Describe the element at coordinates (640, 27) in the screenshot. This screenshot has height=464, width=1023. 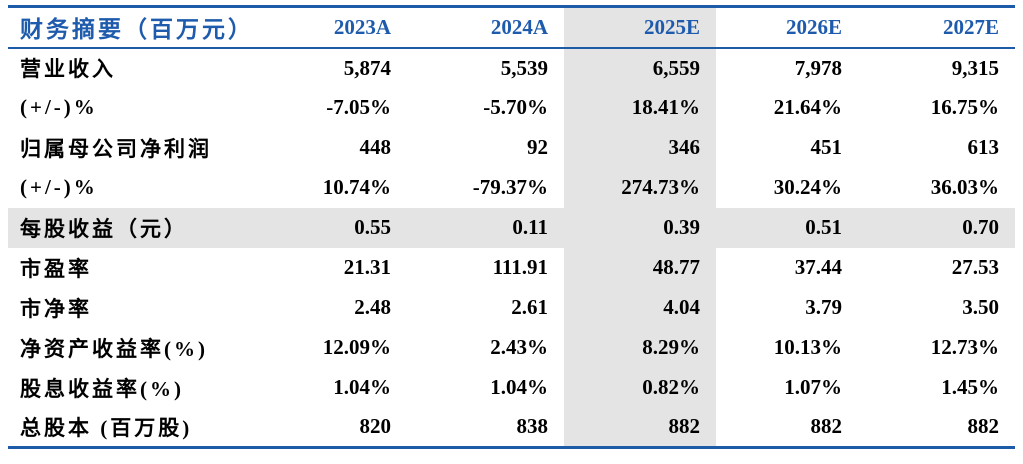
I see `column-header-2025e: 2025E` at that location.